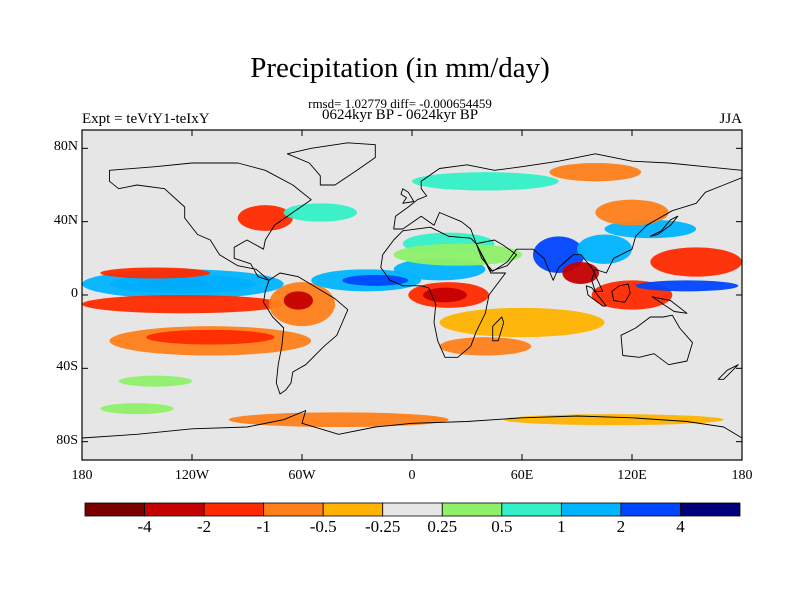 The height and width of the screenshot is (600, 800). I want to click on anomaly-southern-ocean-dry-east, so click(613, 420).